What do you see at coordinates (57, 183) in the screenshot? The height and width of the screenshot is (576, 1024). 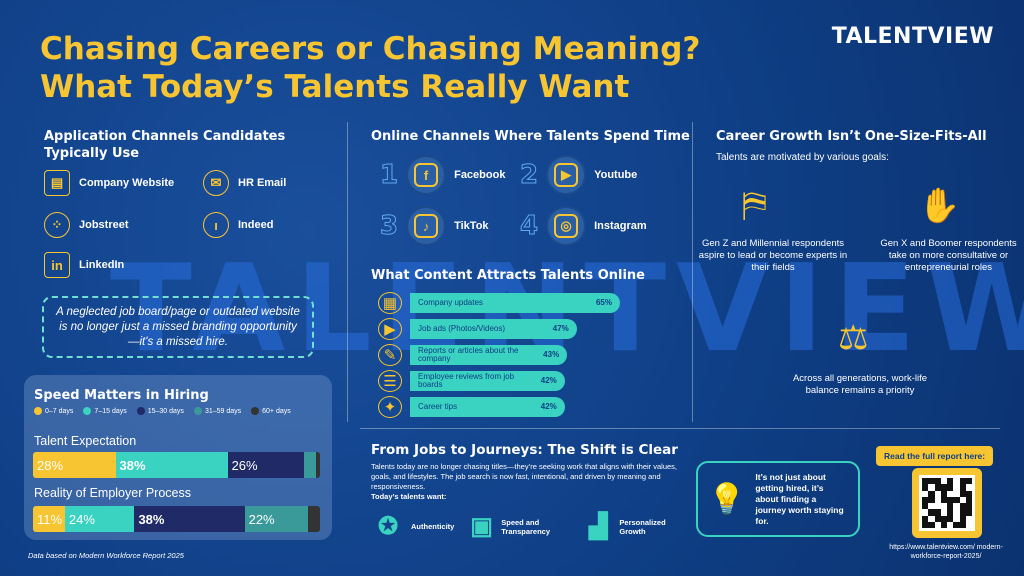 I see `website-icon: ▤` at bounding box center [57, 183].